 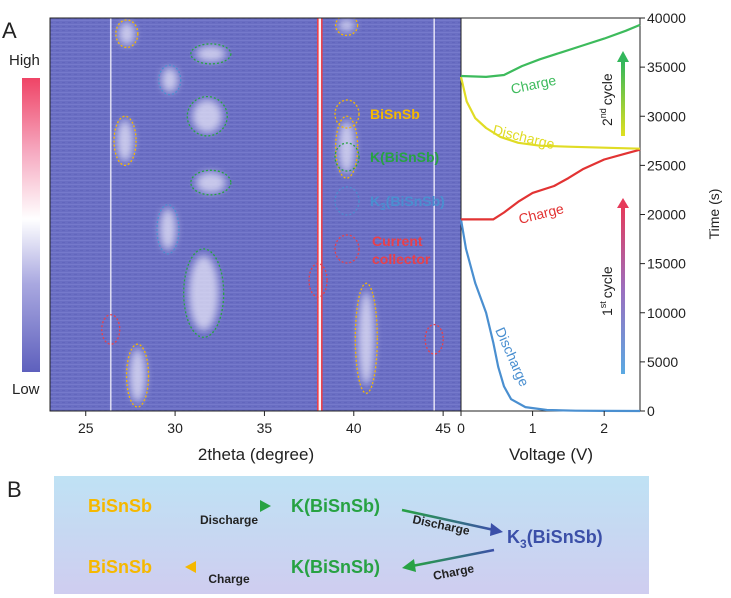 What do you see at coordinates (175, 428) in the screenshot?
I see `x-tick-label: 30` at bounding box center [175, 428].